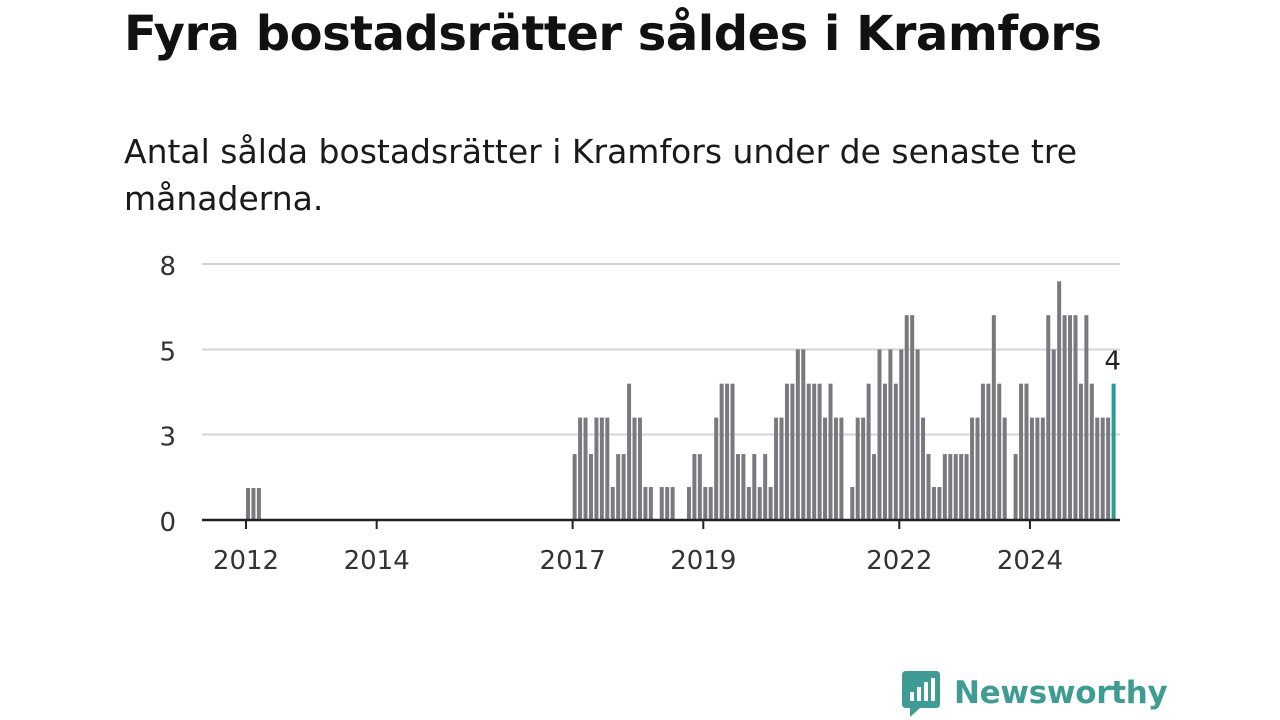  I want to click on y-tick-label: 3, so click(167, 438).